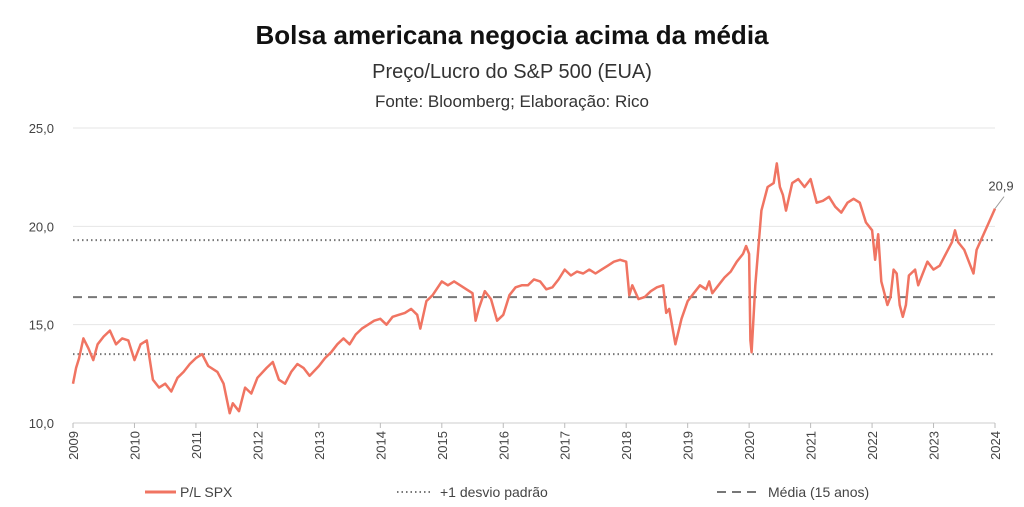 This screenshot has height=507, width=1024. Describe the element at coordinates (872, 445) in the screenshot. I see `x-tick-label: 2022` at that location.